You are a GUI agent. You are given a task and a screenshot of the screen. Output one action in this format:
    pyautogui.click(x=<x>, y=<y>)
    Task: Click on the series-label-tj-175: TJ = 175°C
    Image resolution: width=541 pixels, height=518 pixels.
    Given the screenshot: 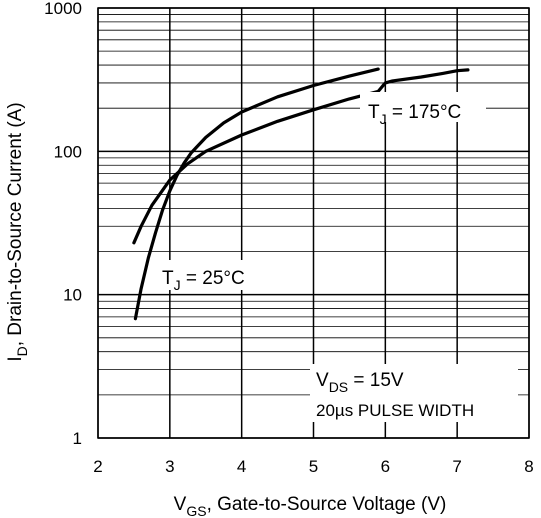 What is the action you would take?
    pyautogui.click(x=423, y=109)
    